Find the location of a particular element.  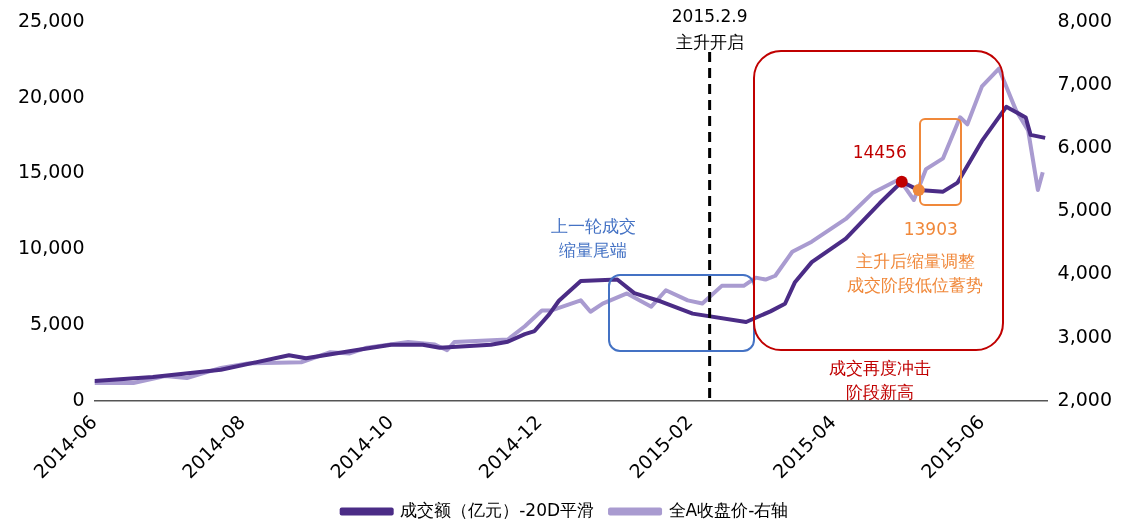

annotation: 14456 is located at coordinates (879, 152).